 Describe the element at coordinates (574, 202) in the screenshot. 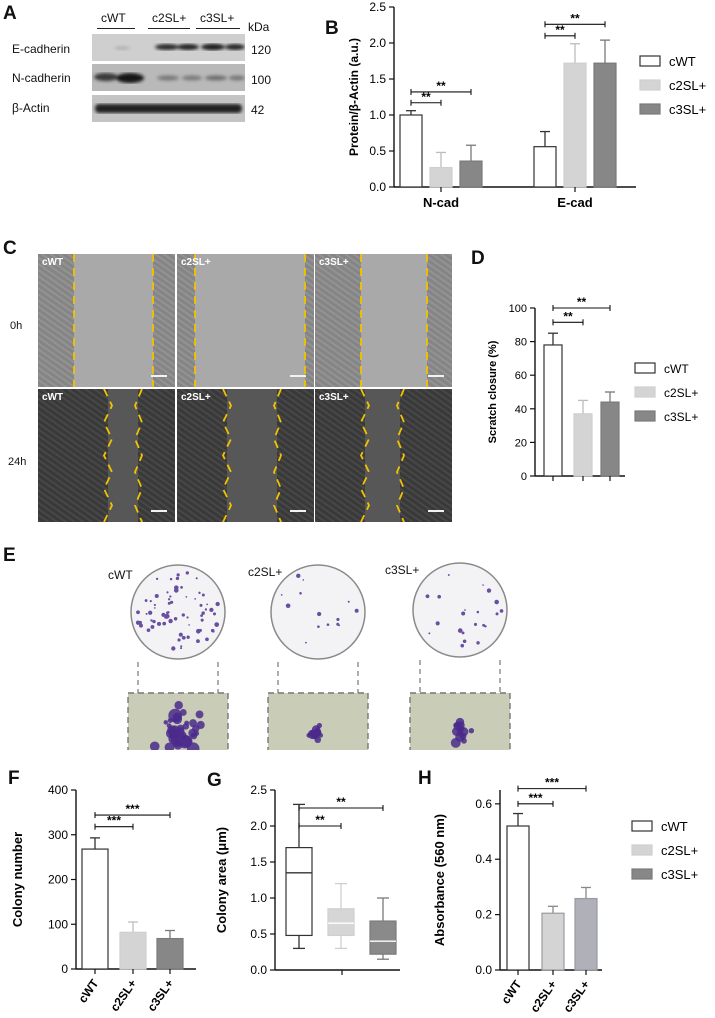

I see `x-tick-label: E-cad` at that location.